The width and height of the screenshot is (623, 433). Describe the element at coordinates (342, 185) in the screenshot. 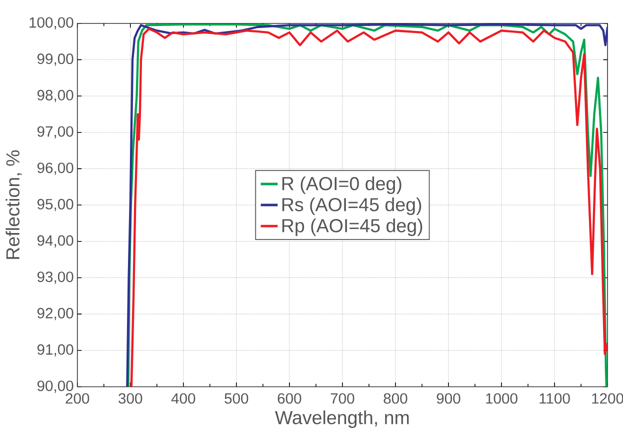

I see `legend-label: R (AOI=0 deg)` at that location.